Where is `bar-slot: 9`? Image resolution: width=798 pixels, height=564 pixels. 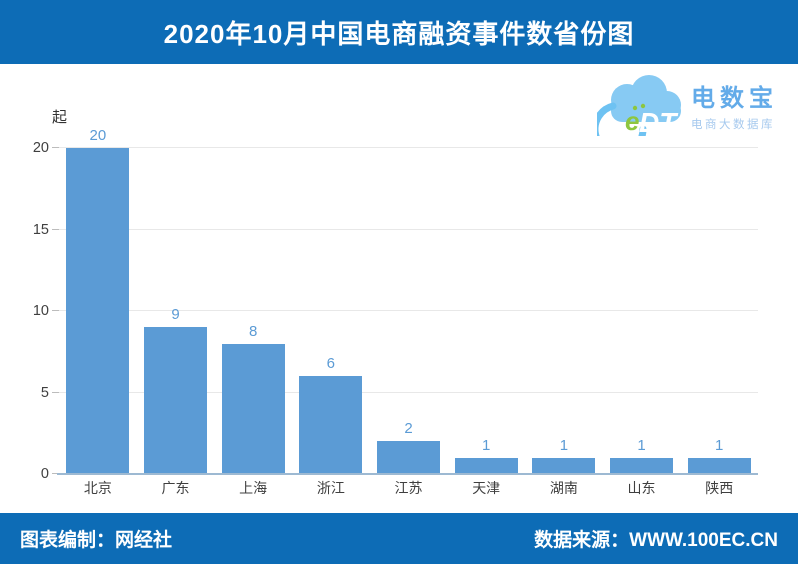 bar-slot: 9 is located at coordinates (176, 311).